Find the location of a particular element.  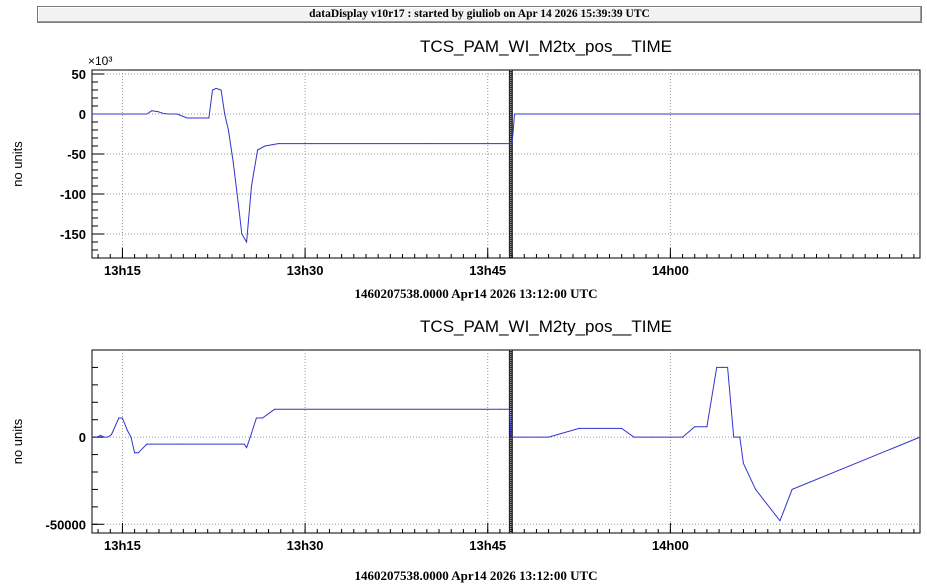

y-tick-label: -50 is located at coordinates (76, 154).